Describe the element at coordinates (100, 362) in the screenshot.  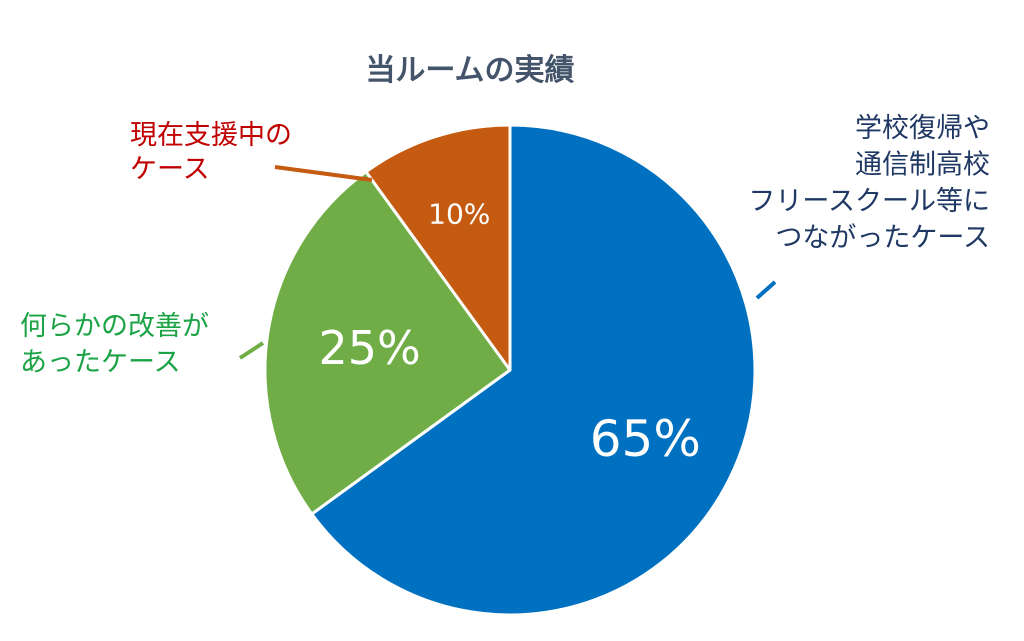
I see `category-label-line: あったケース` at that location.